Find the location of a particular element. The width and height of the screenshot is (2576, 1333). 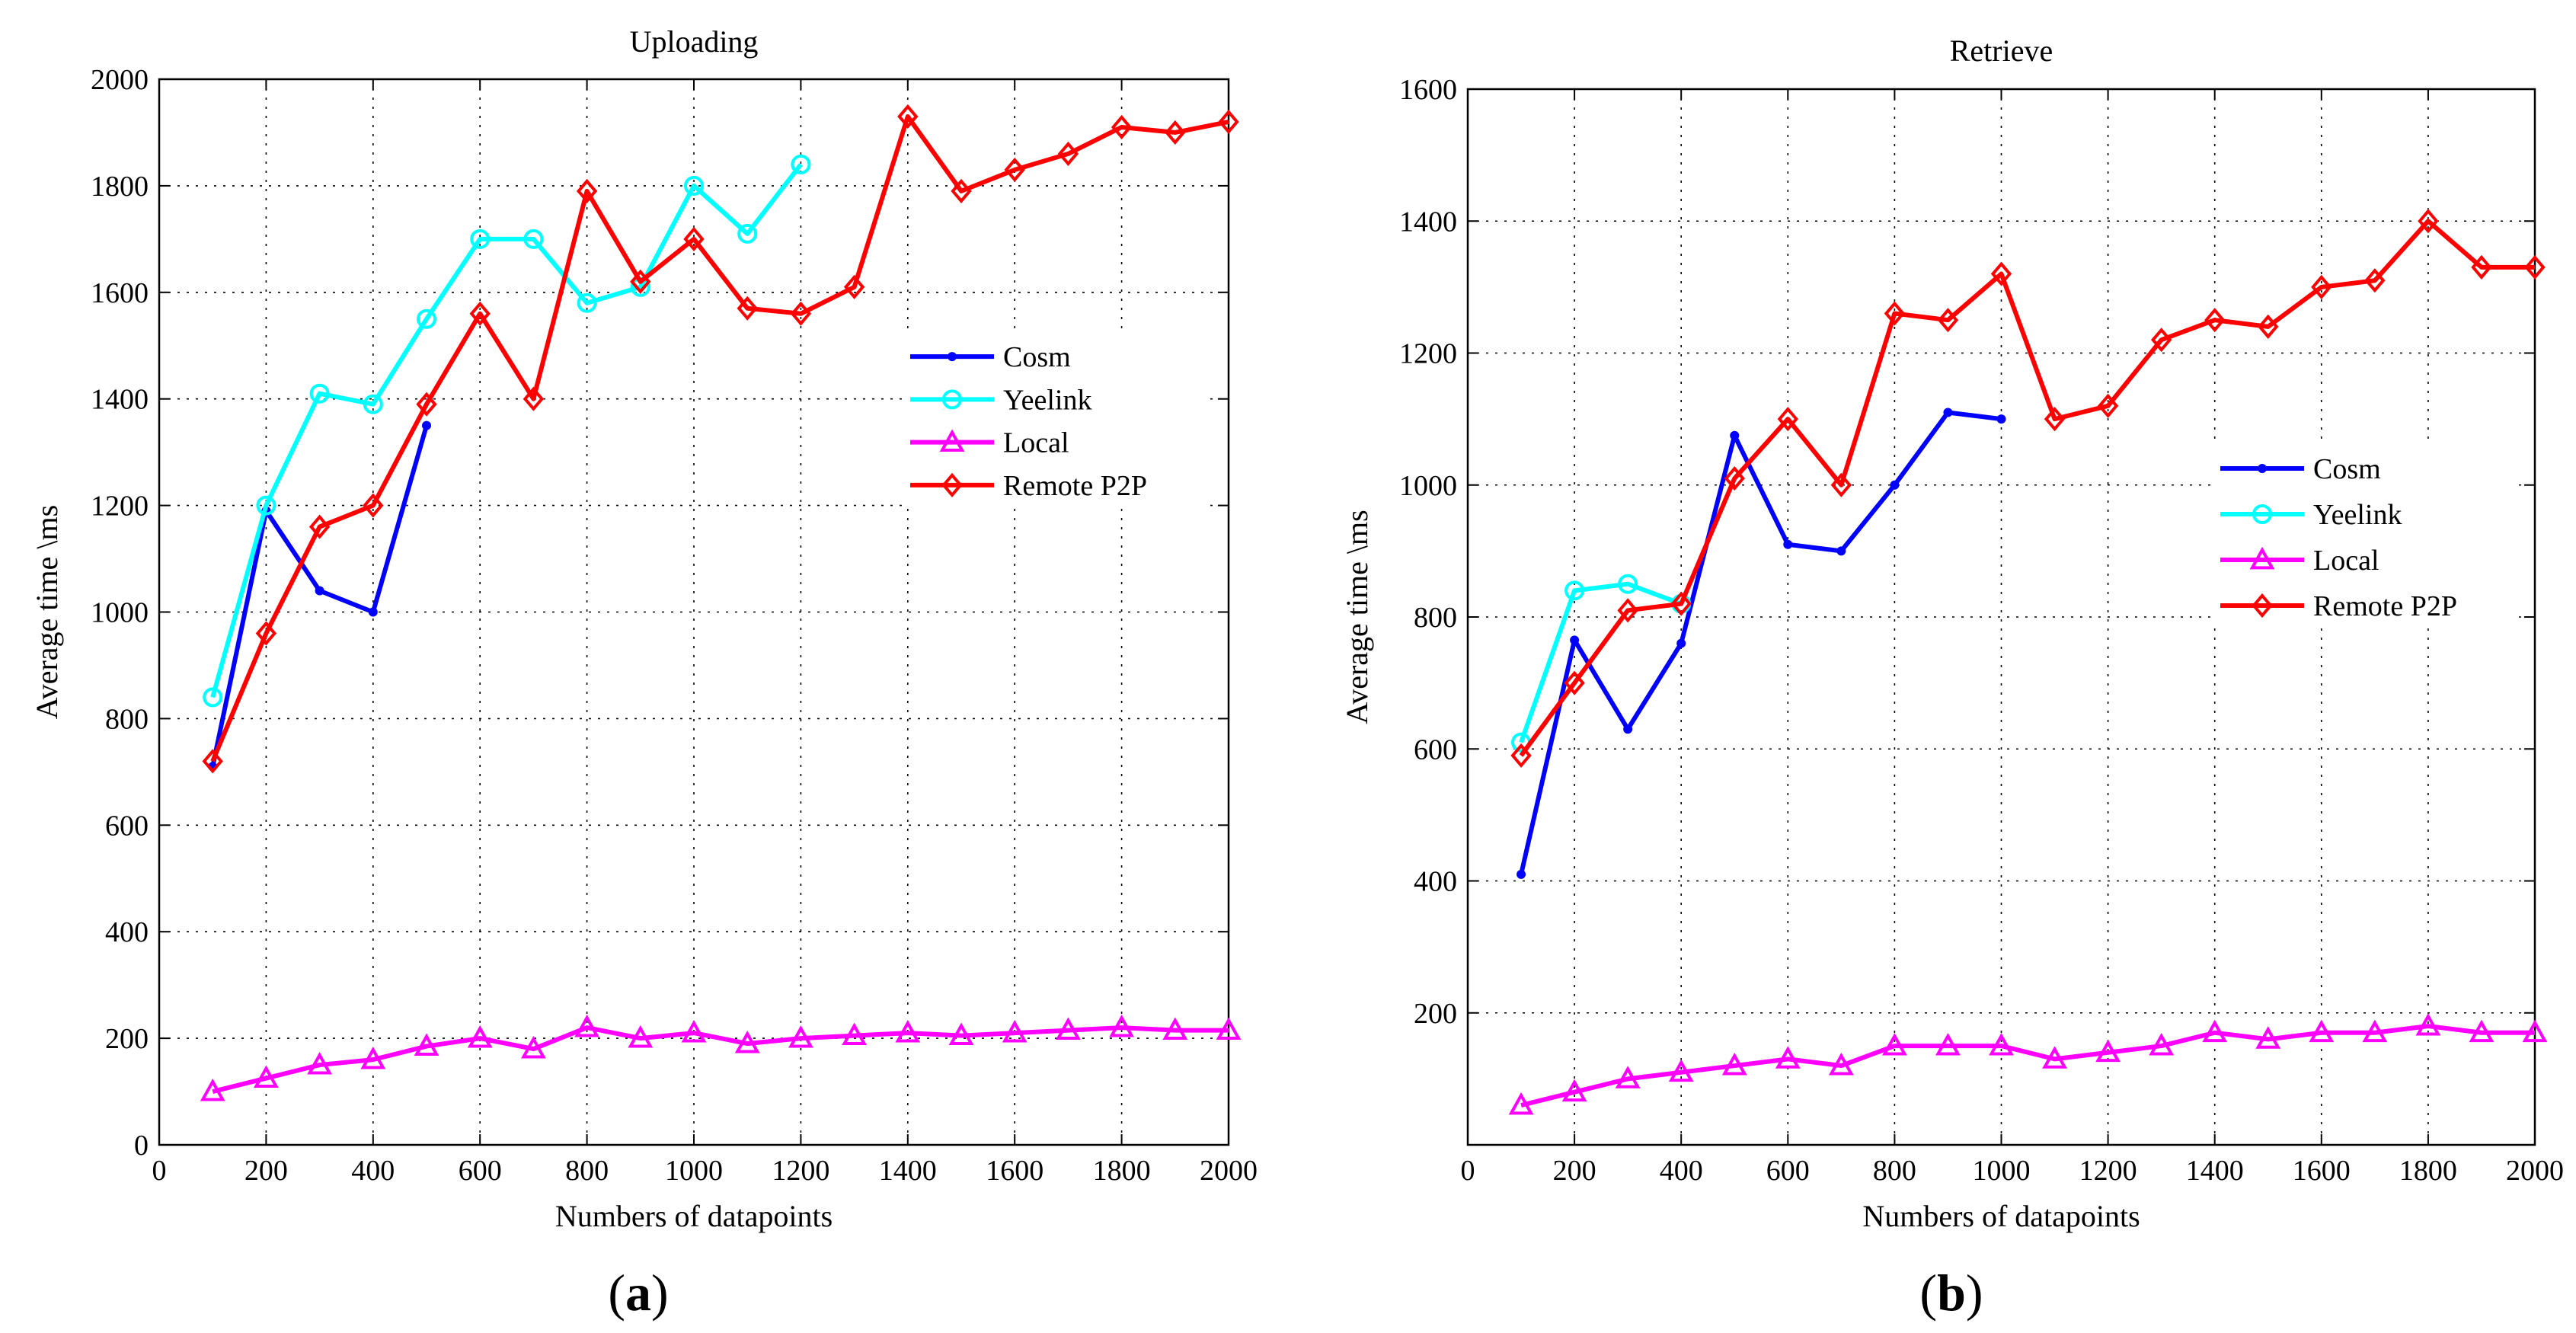

y-tick-label: 1600 is located at coordinates (1428, 90).